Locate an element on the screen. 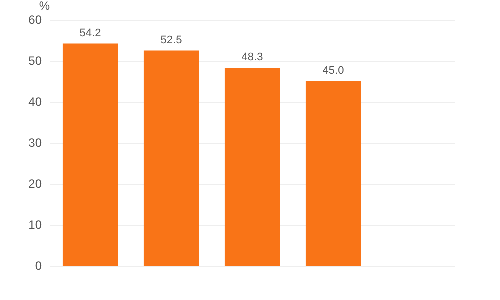 This screenshot has height=300, width=500. data-label: 54.2 is located at coordinates (91, 33).